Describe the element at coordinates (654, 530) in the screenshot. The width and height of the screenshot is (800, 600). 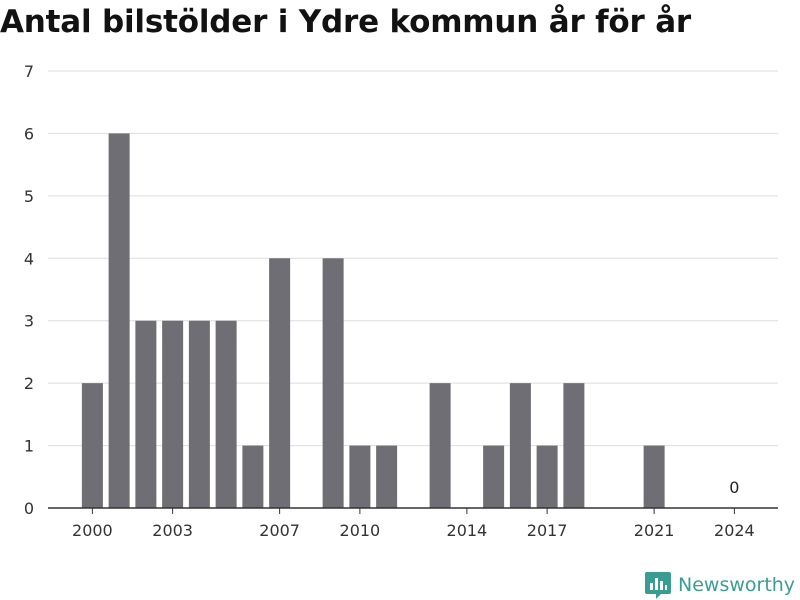
I see `x-tick-label: 2021` at that location.